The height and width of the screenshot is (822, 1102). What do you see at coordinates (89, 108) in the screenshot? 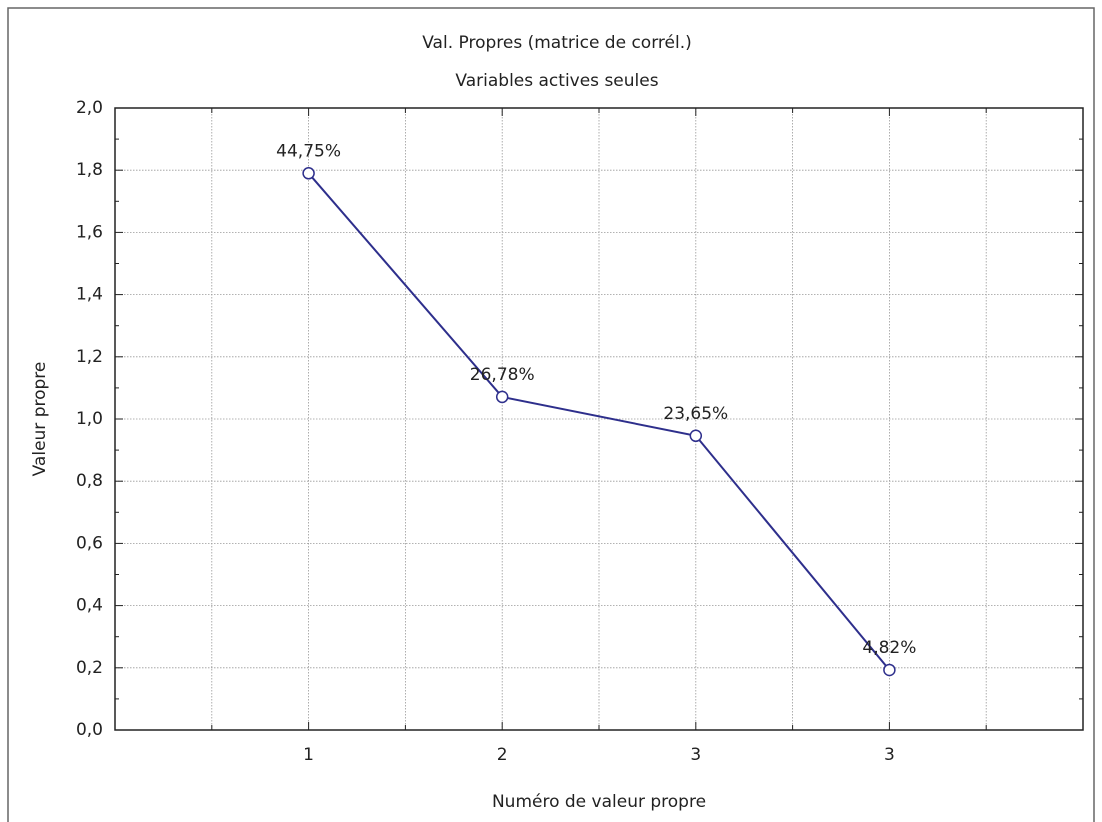
I see `y-tick-label: 2,0` at bounding box center [89, 108].